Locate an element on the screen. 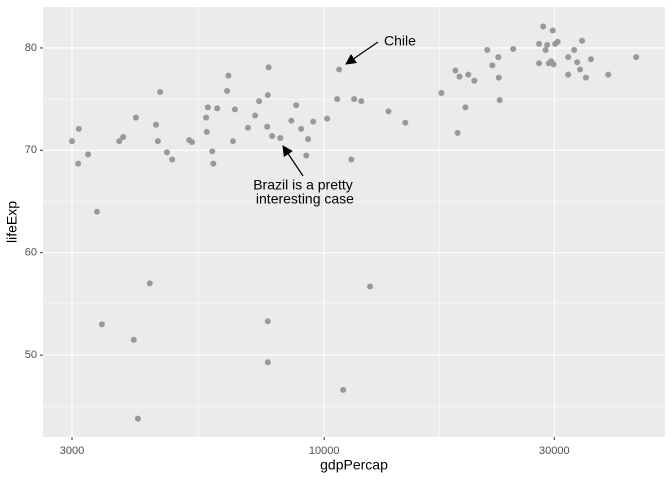  y-tick-label: 50 is located at coordinates (31, 355).